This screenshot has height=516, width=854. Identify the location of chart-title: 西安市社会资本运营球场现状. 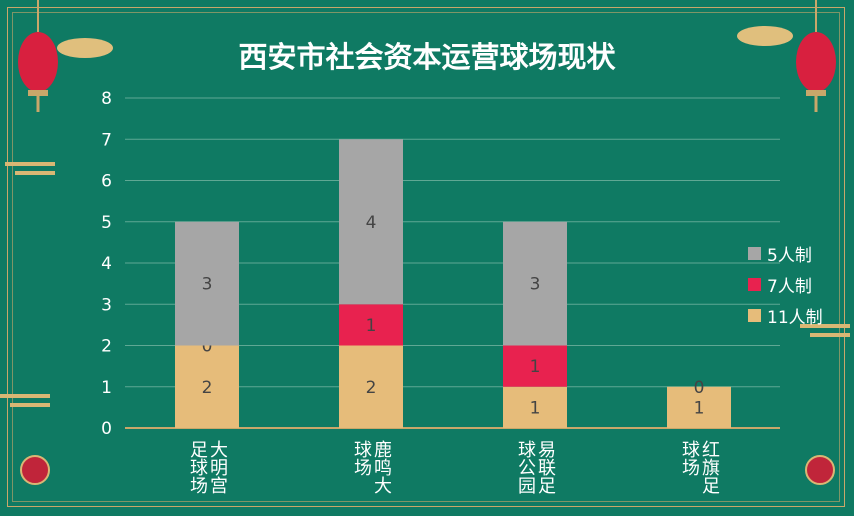
(427, 57).